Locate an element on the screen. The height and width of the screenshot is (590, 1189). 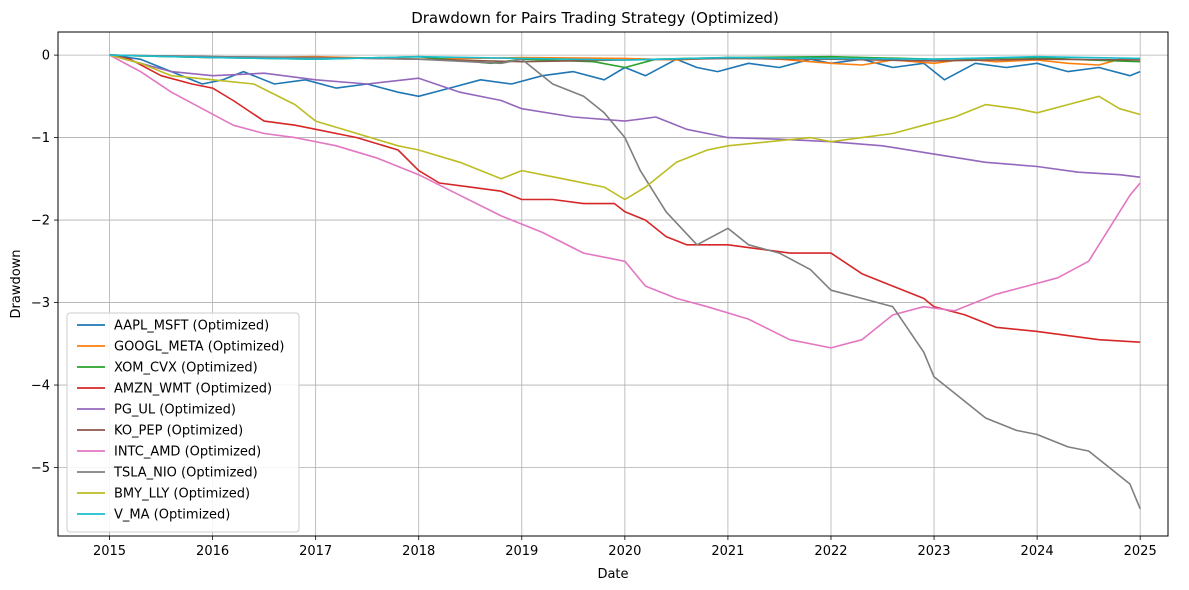
y-tick-label: −4 is located at coordinates (40, 386).